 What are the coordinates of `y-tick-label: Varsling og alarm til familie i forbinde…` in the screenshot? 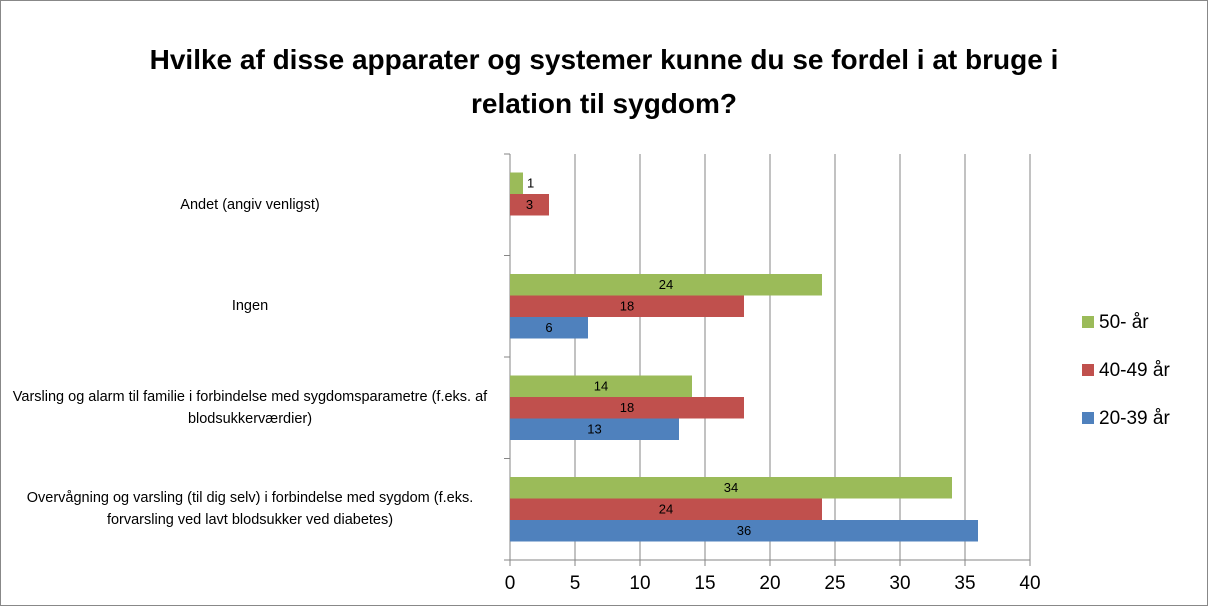 It's located at (250, 407).